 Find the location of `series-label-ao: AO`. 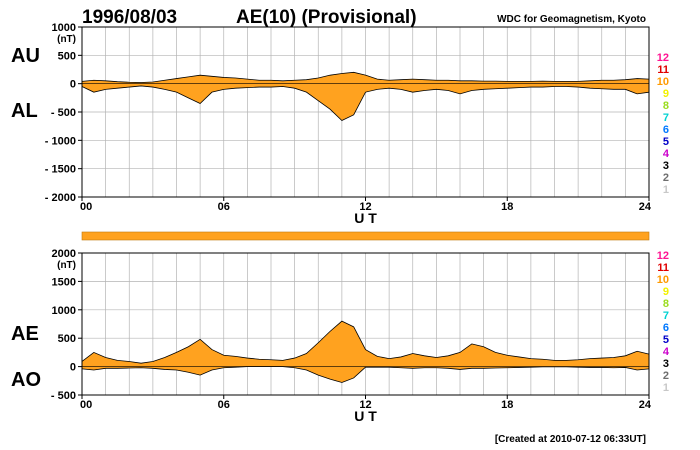

series-label-ao: AO is located at coordinates (26, 380).